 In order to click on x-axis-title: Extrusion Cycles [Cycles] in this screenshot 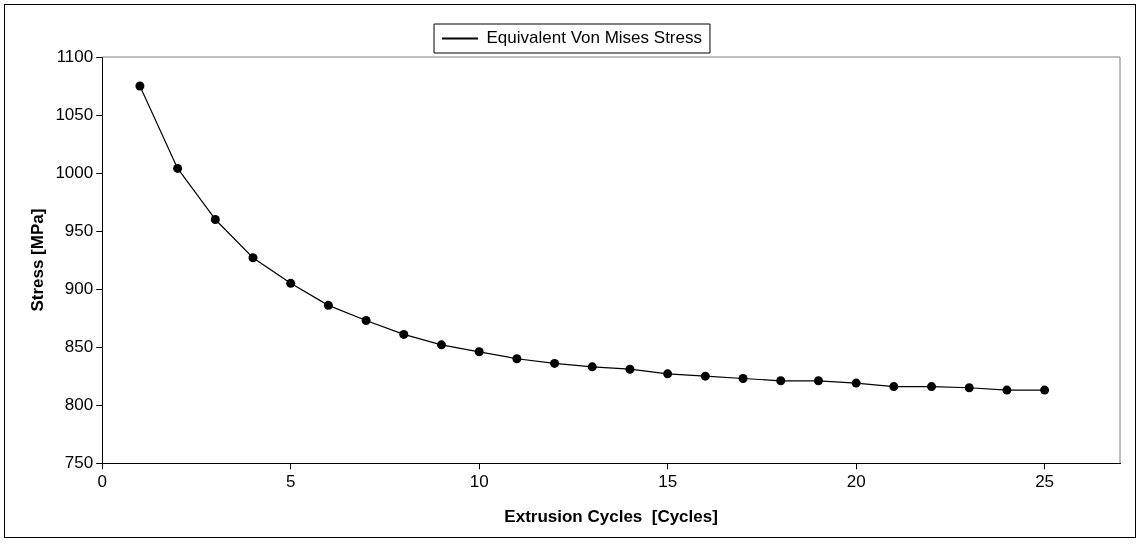, I will do `click(611, 517)`.